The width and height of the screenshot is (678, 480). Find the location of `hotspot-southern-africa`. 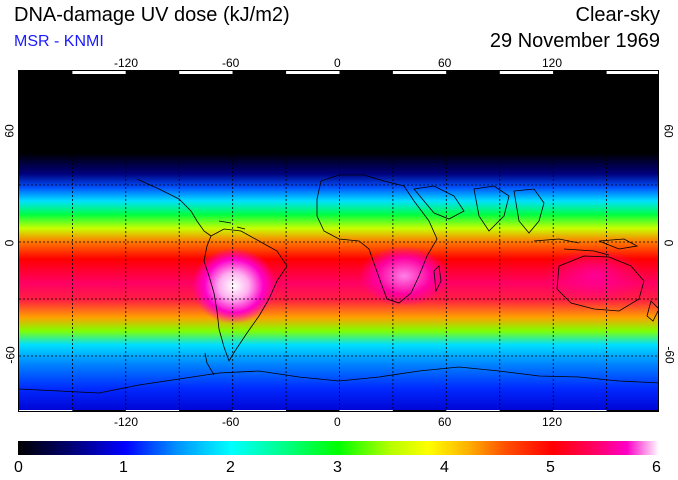

hotspot-southern-africa is located at coordinates (404, 276).